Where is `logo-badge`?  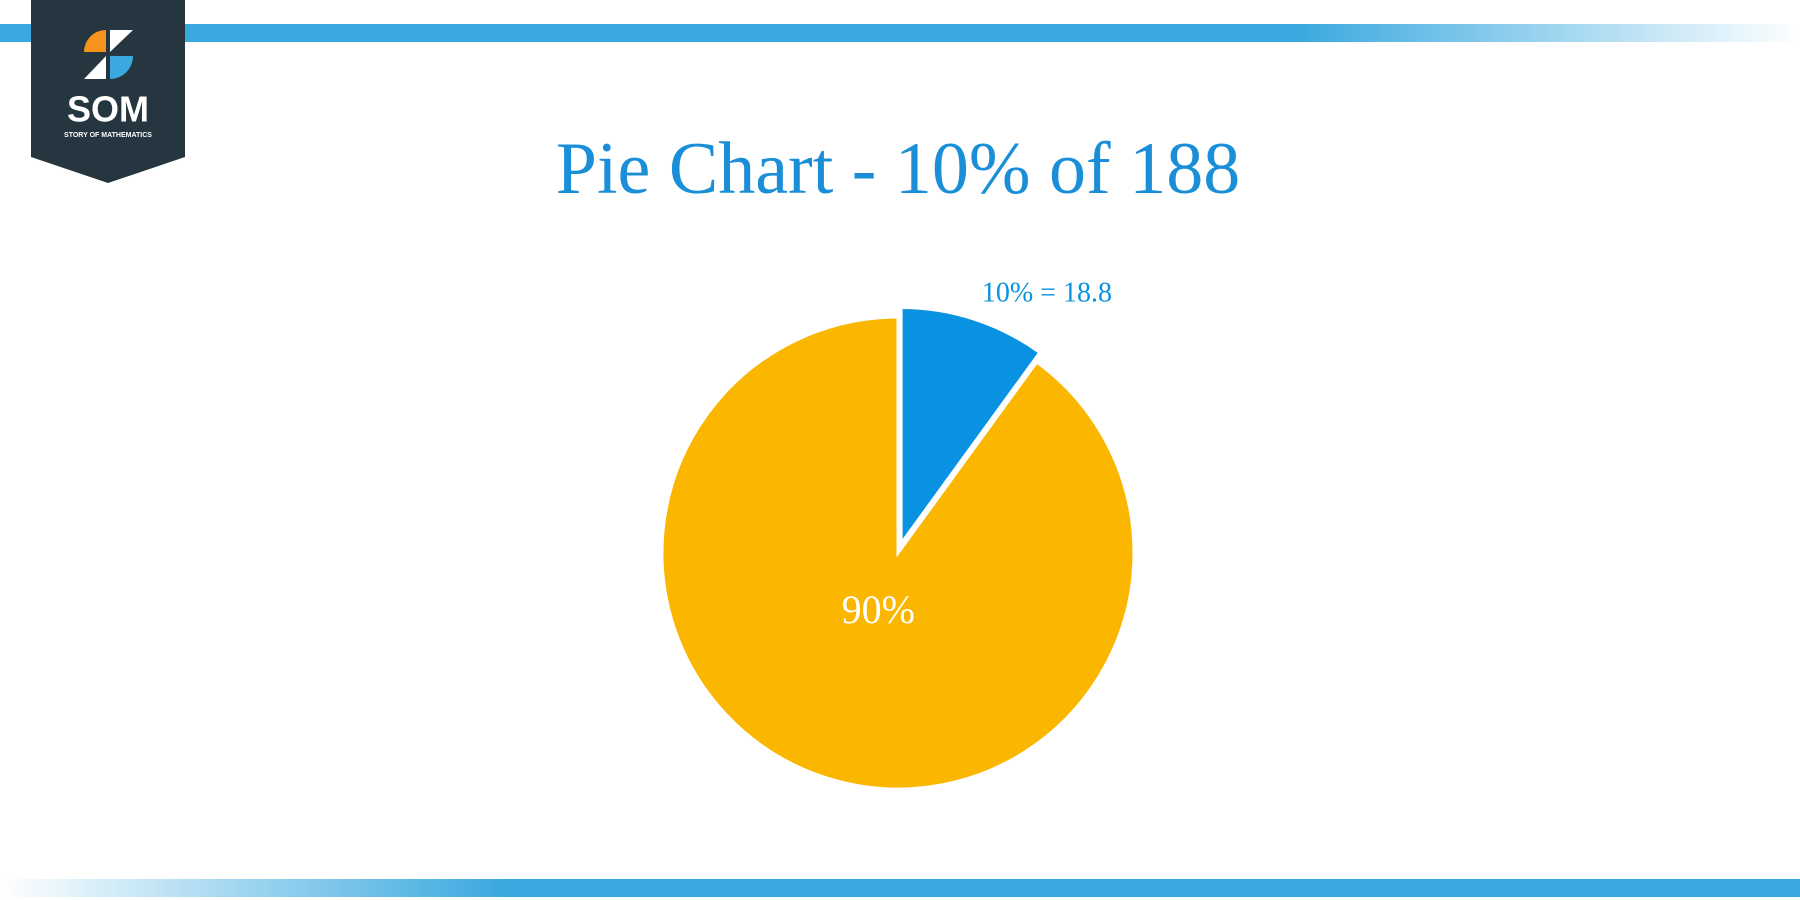 logo-badge is located at coordinates (108, 91).